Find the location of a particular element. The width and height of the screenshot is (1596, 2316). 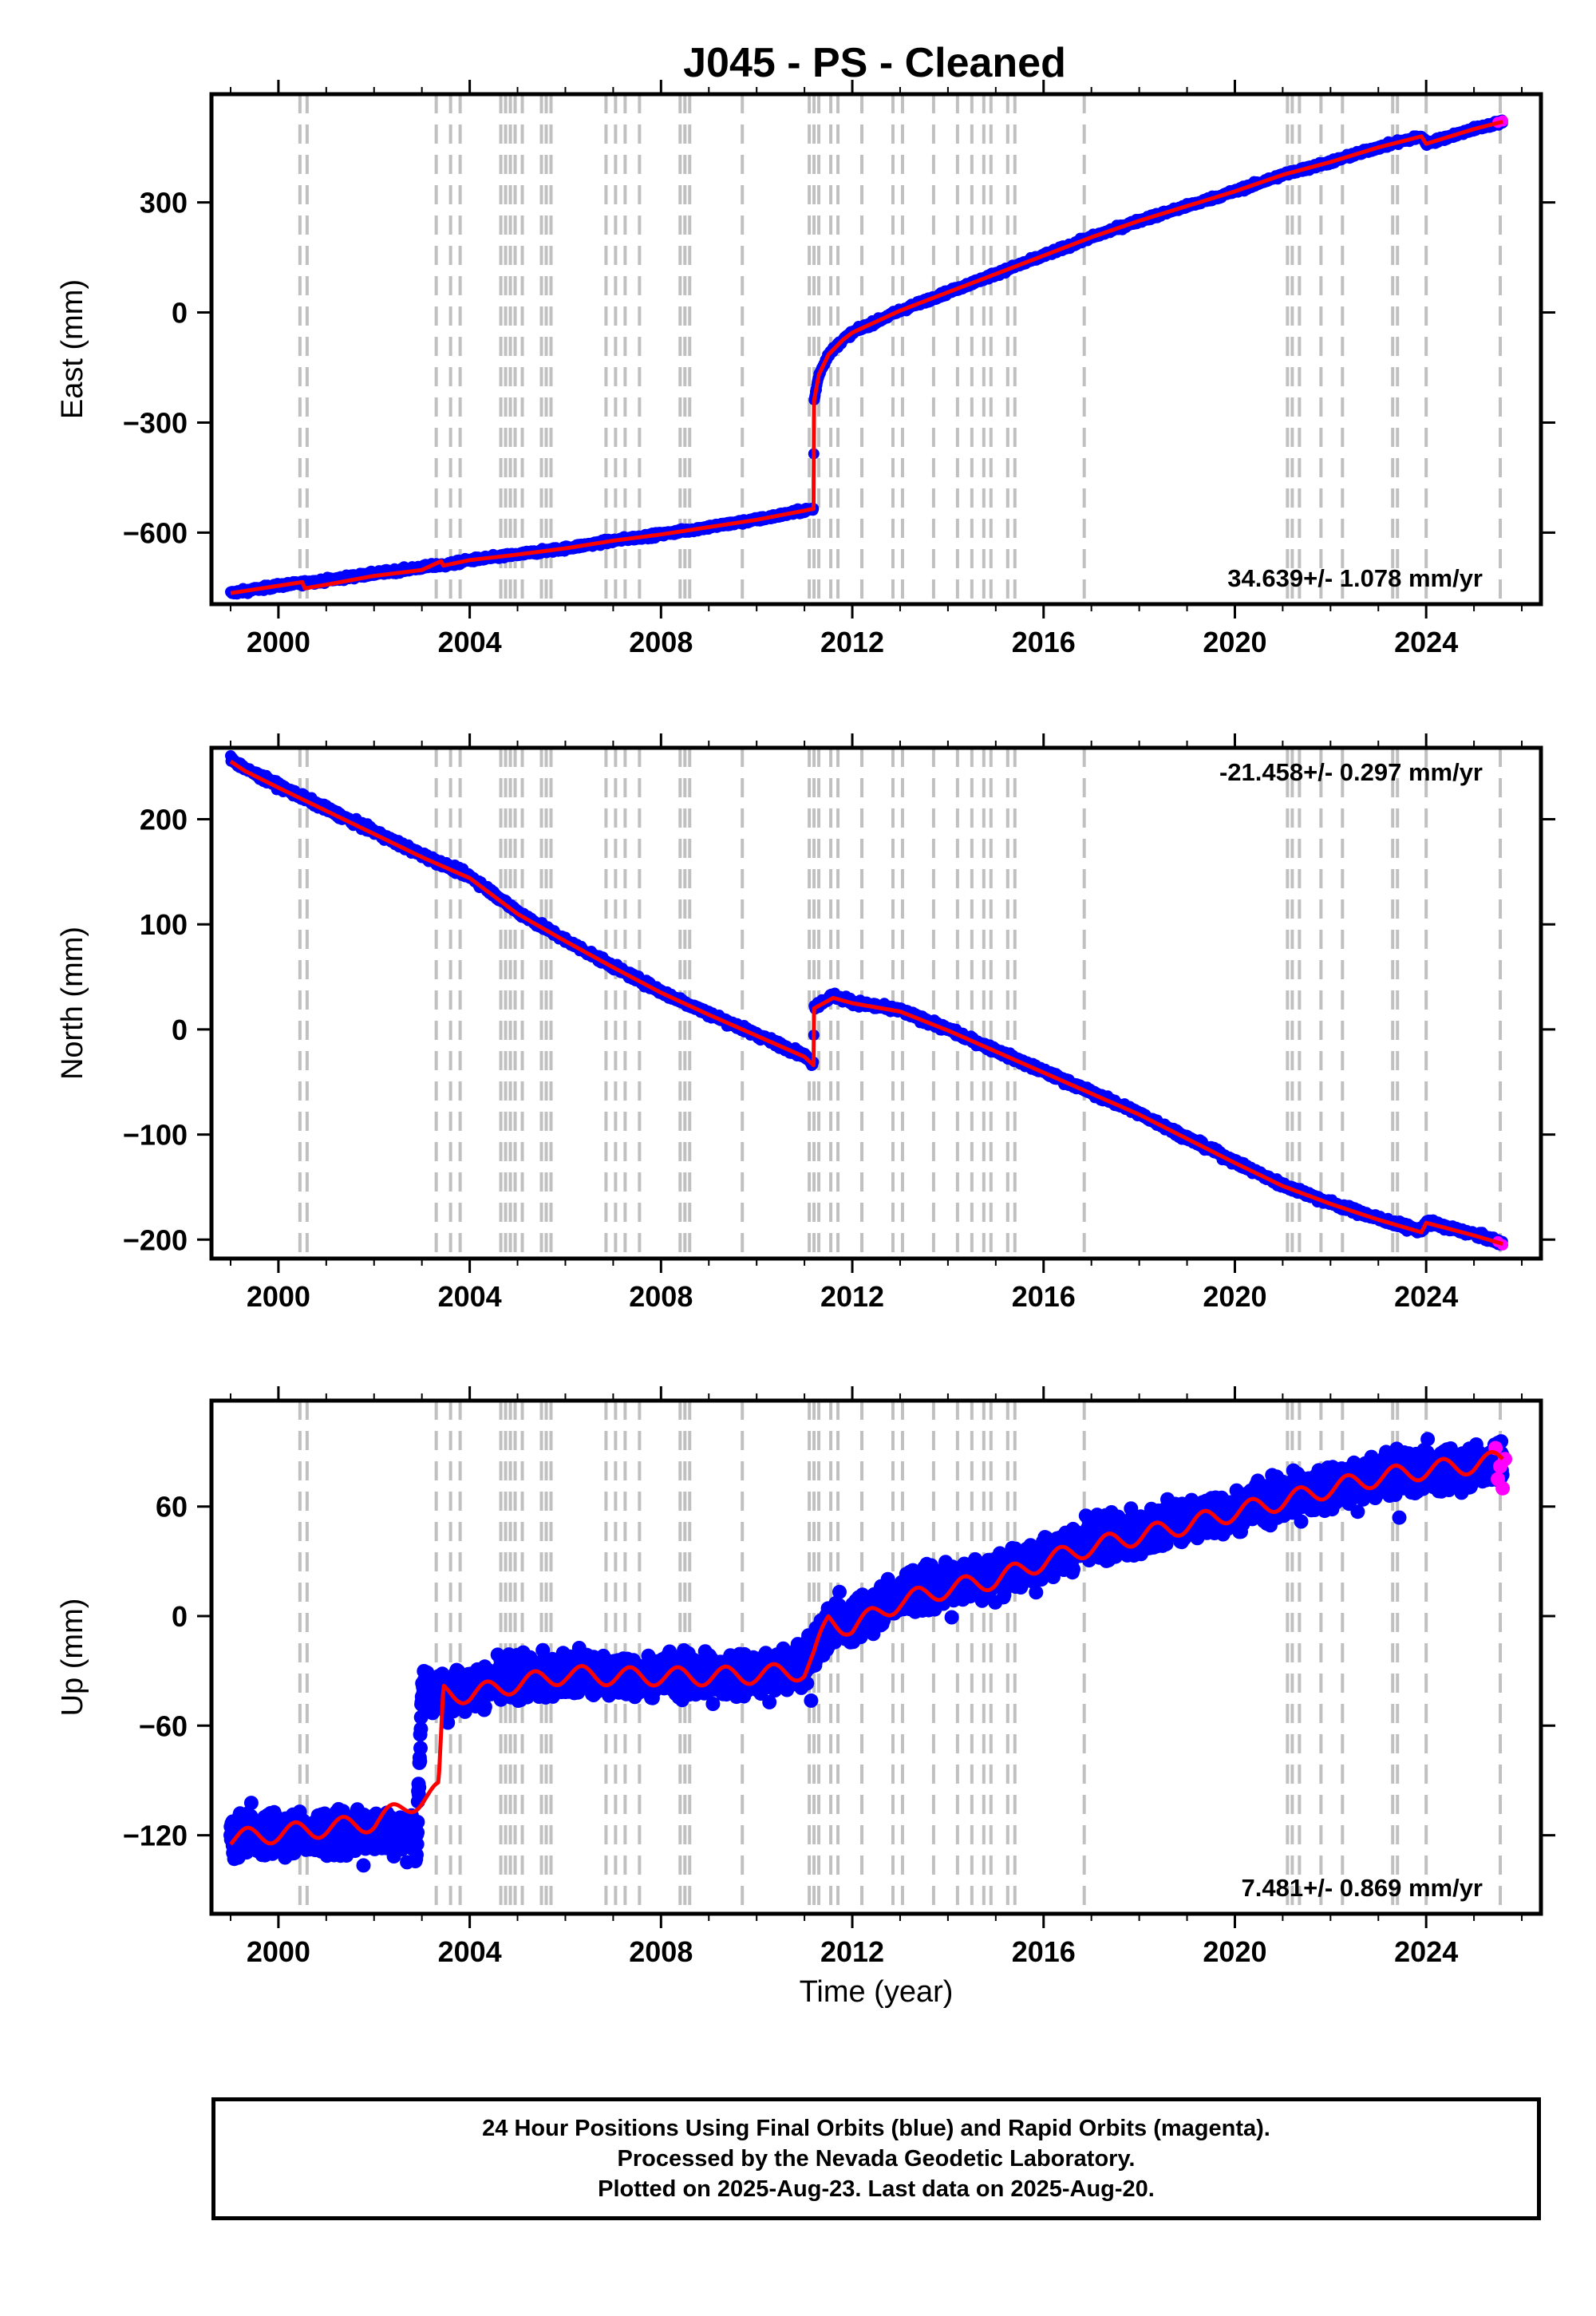

y-tick-label: −300 is located at coordinates (155, 422).